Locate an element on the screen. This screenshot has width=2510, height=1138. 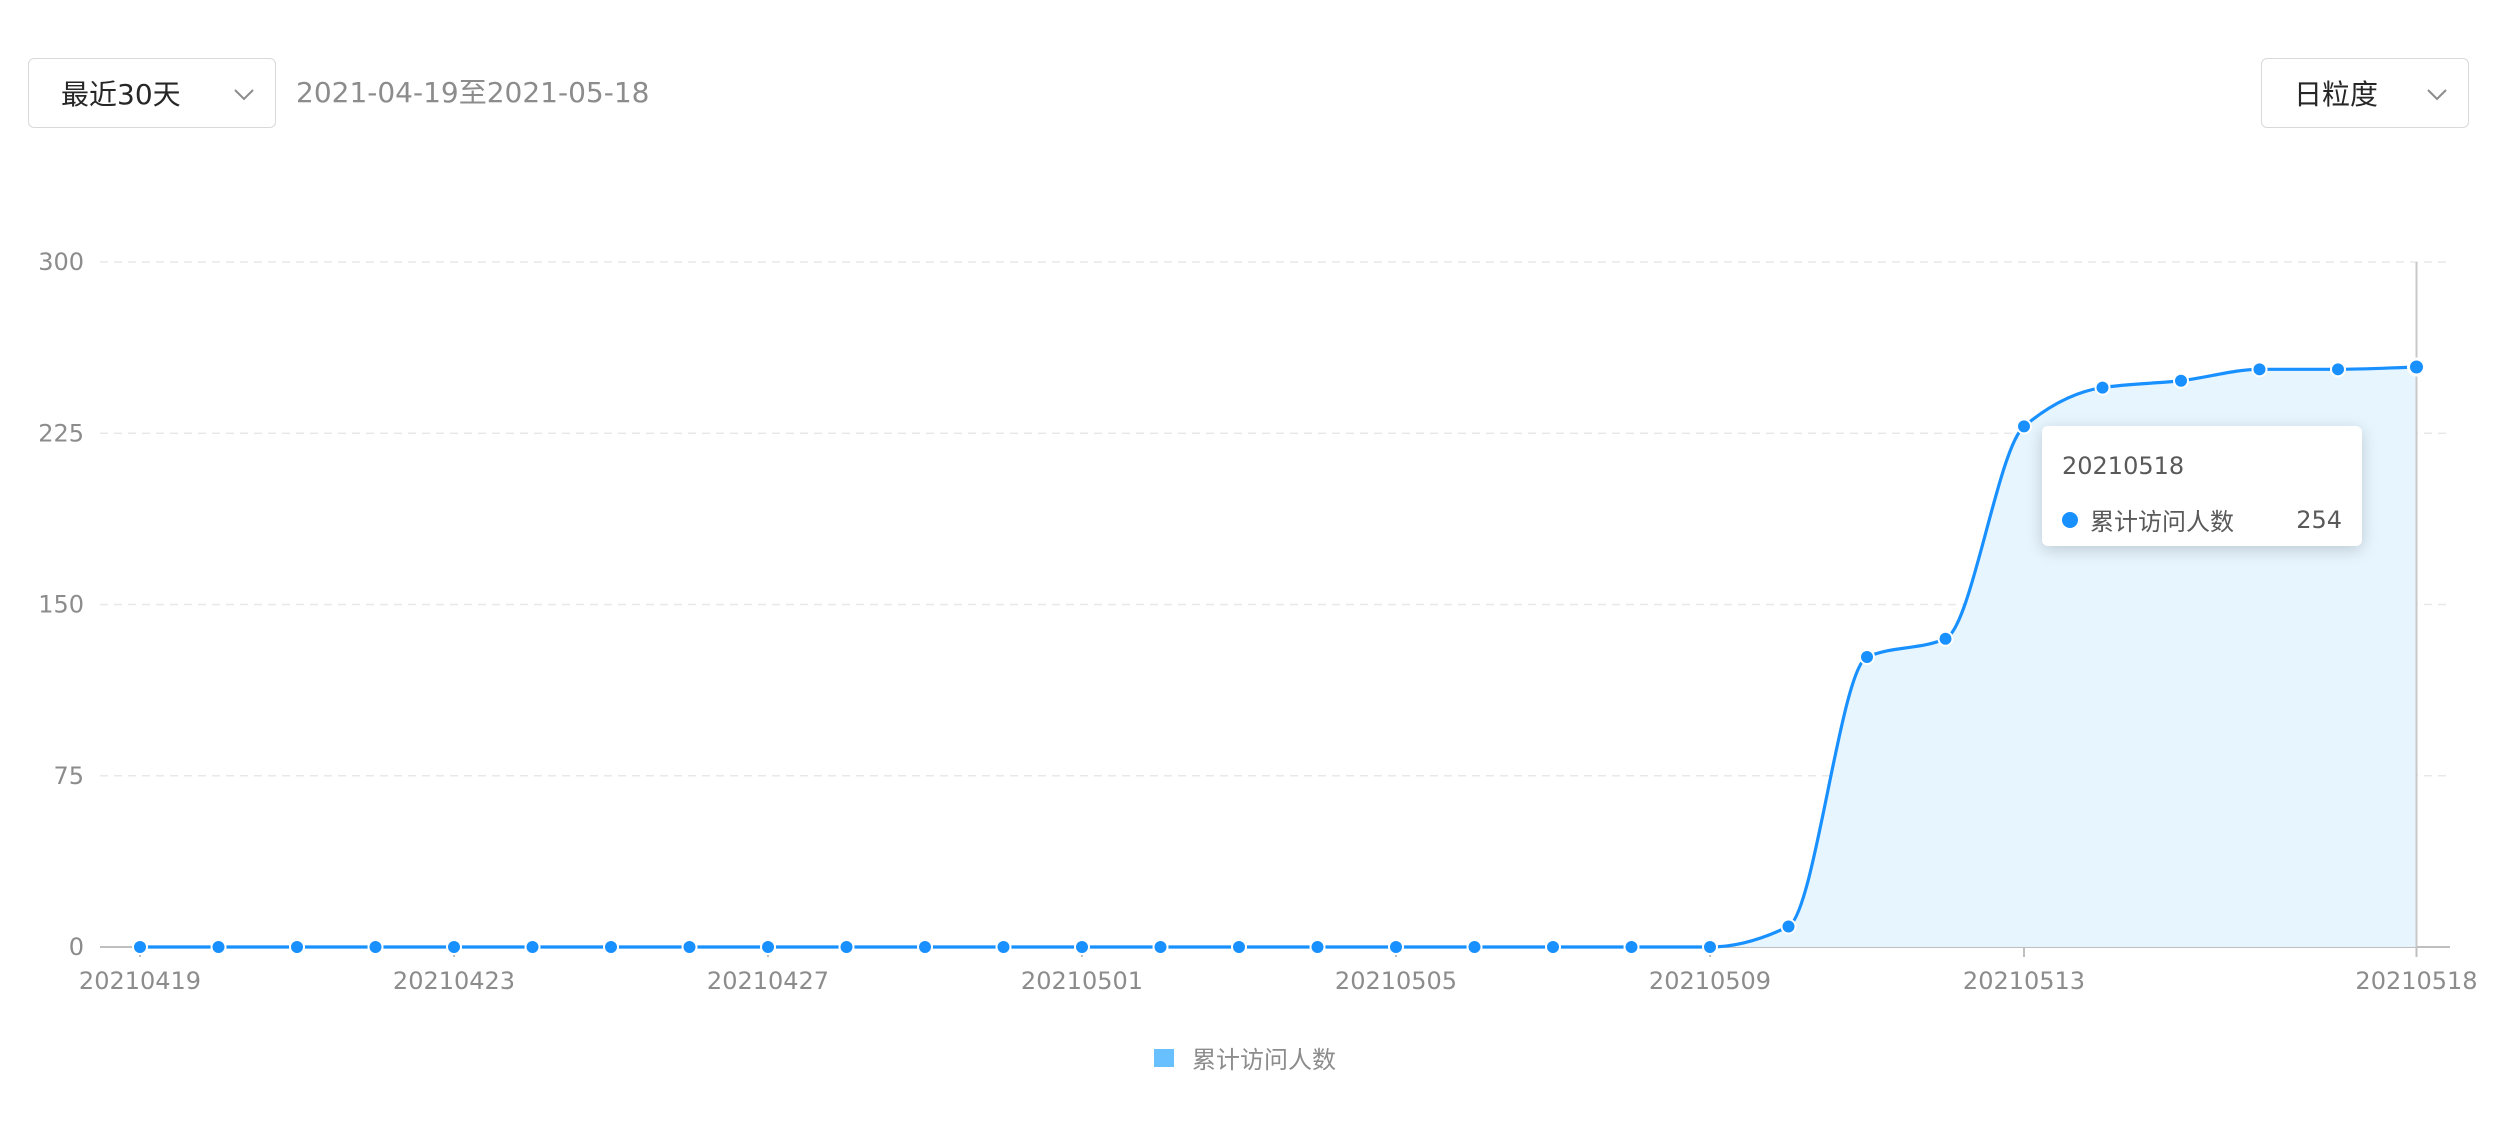
y-axis-ticks: 0 75 150 225 300 is located at coordinates (61, 604).